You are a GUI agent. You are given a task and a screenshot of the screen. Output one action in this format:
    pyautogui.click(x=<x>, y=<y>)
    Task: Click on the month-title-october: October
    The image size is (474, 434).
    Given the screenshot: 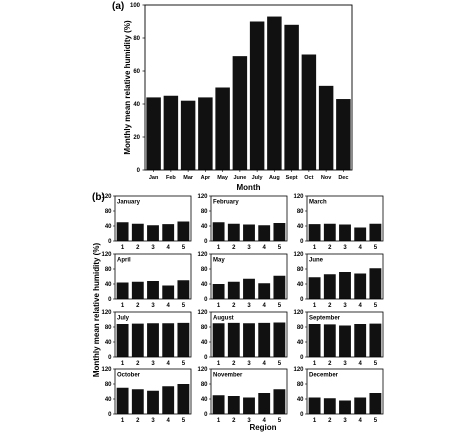 What is the action you would take?
    pyautogui.click(x=129, y=376)
    